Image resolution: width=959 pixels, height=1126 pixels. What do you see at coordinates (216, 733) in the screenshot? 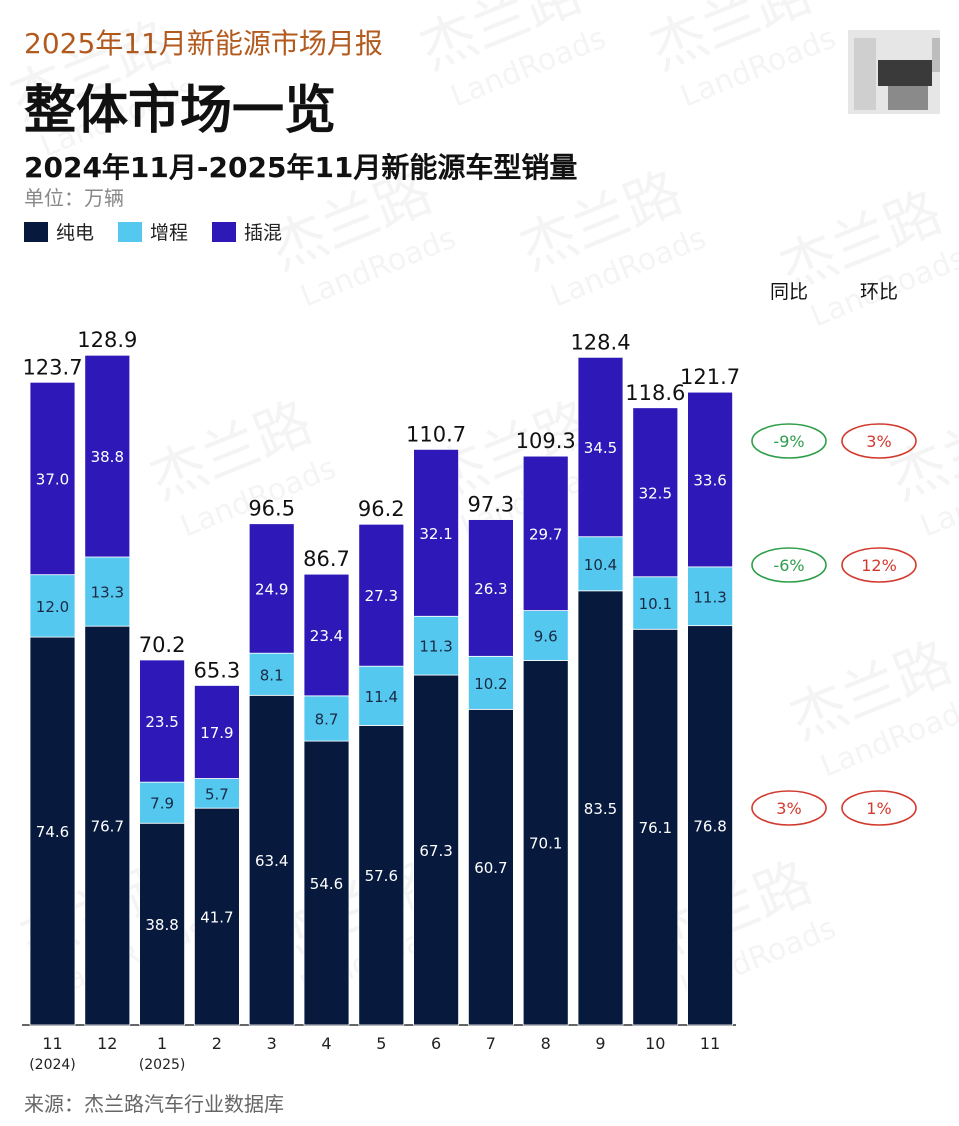
I see `data-label-phev: 17.9` at bounding box center [216, 733].